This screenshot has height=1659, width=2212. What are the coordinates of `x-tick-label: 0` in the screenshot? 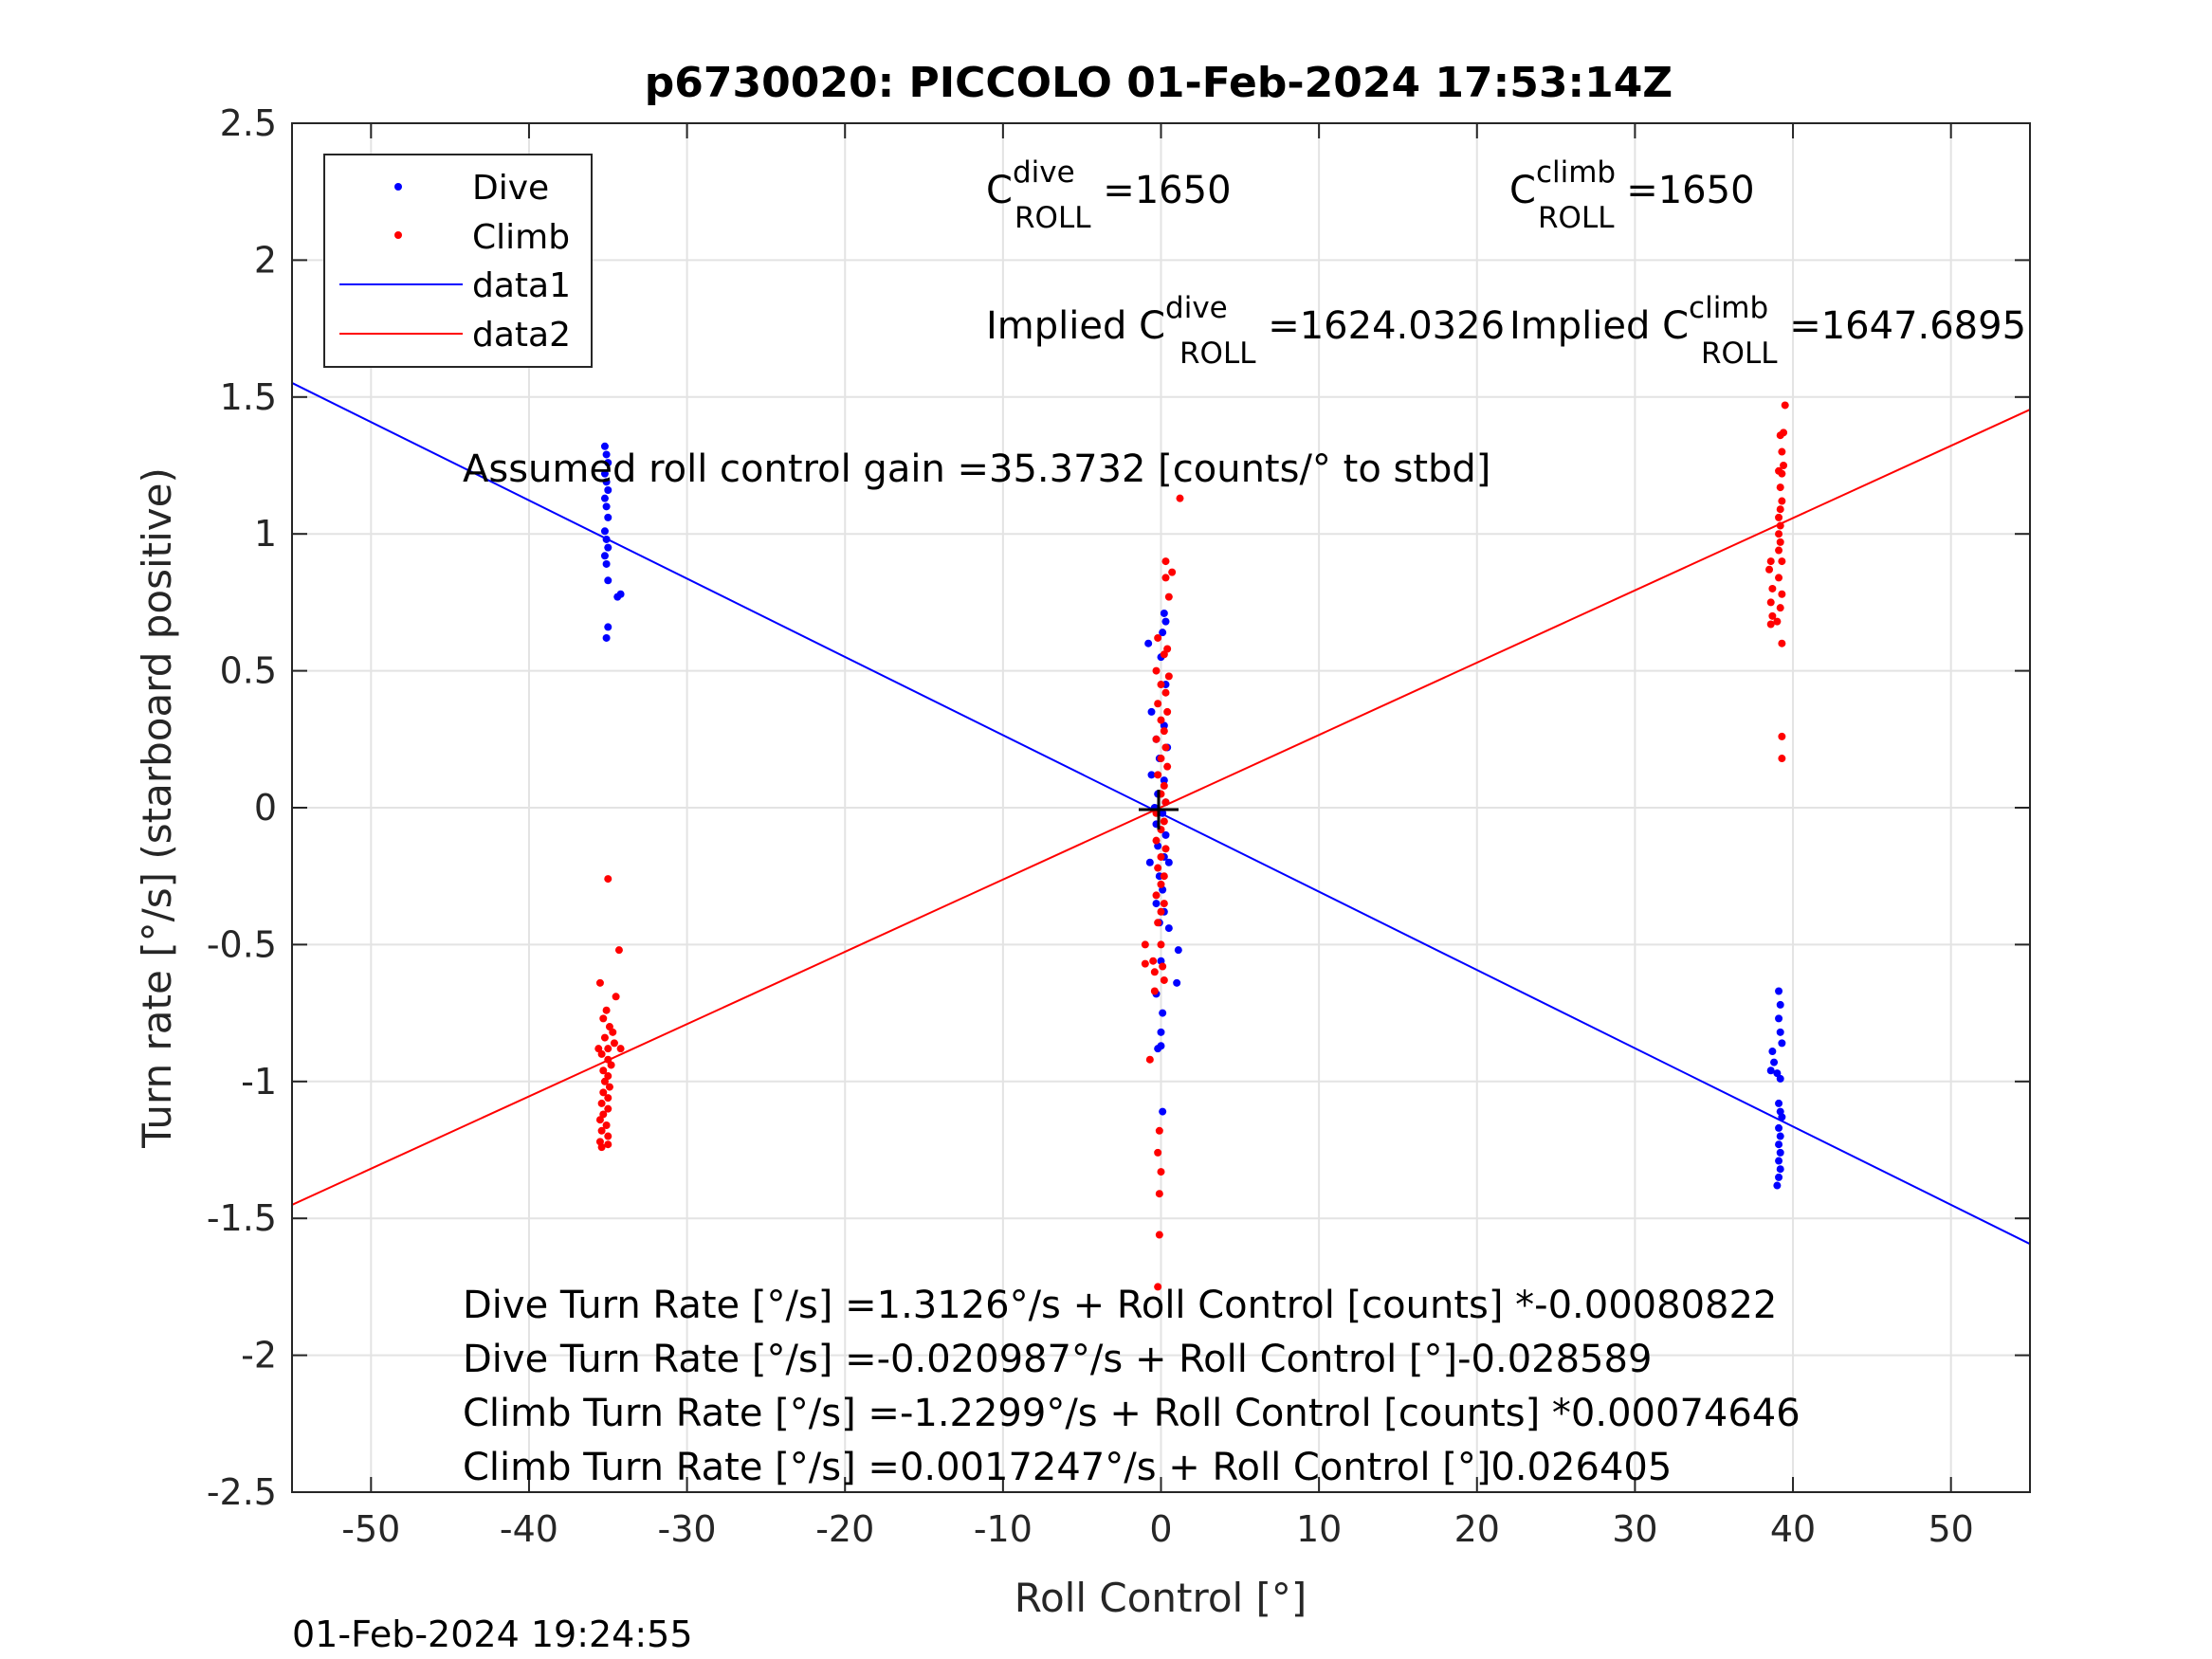 It's located at (1160, 1529).